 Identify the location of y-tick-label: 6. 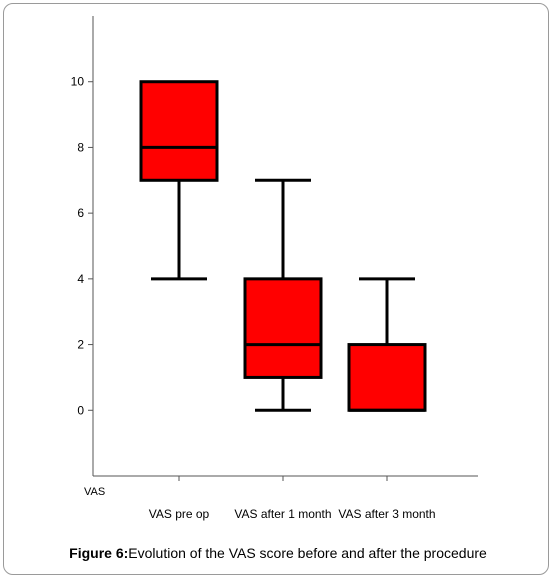
(80, 213).